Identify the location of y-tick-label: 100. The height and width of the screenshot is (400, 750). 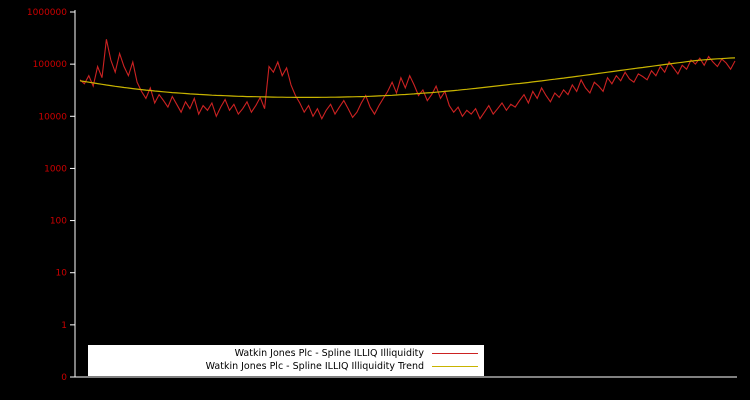
(58, 222).